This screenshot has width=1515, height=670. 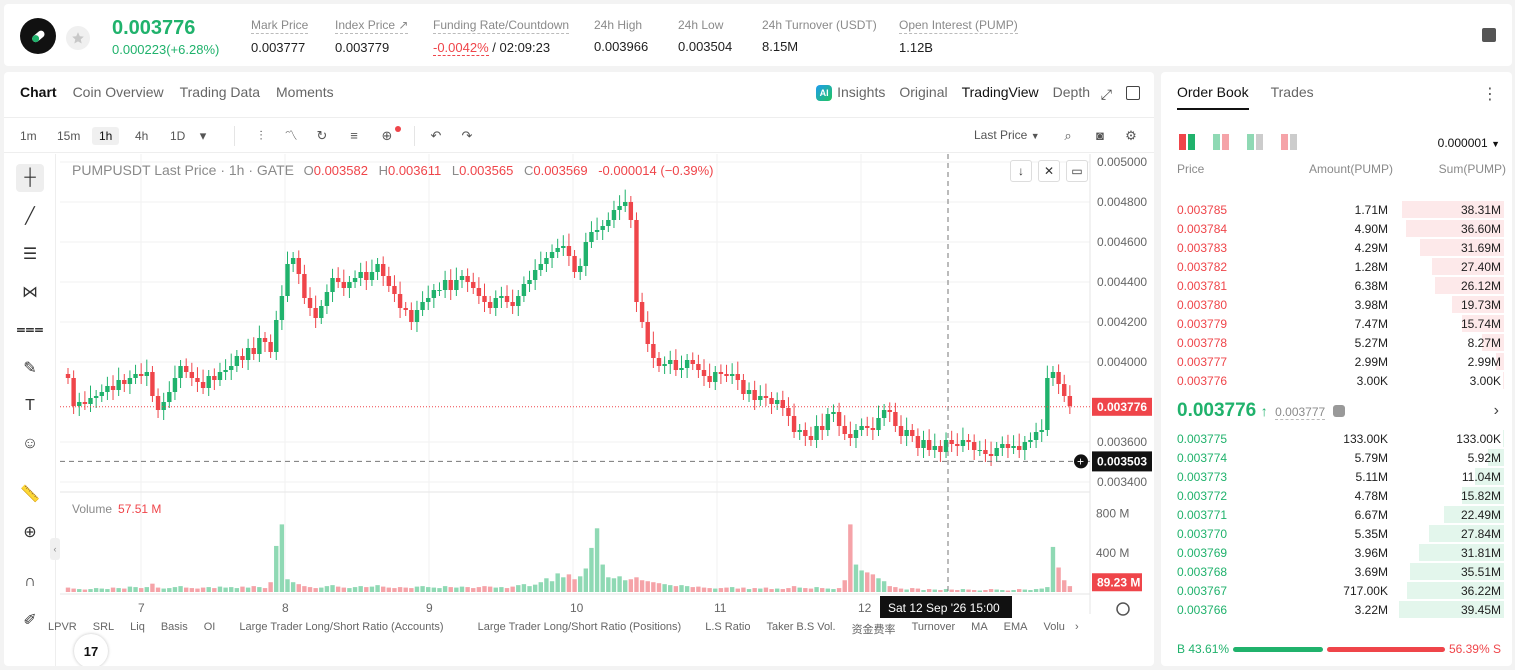 I want to click on indicator-oi: OI, so click(x=209, y=627).